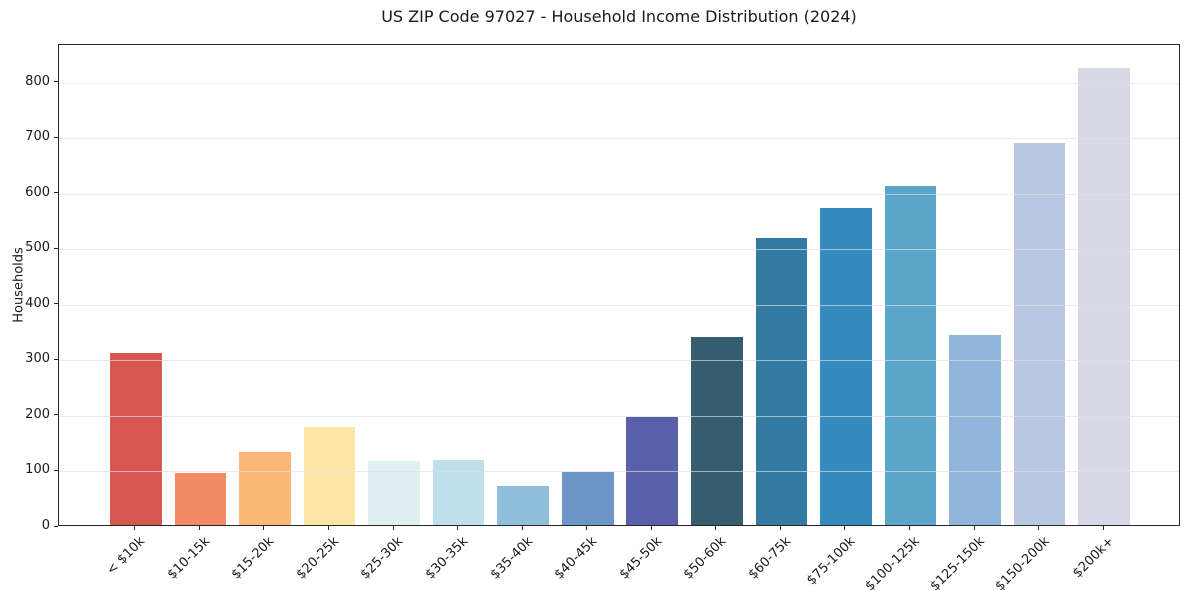 The image size is (1189, 590). I want to click on x-tick-label: $75-100k, so click(831, 561).